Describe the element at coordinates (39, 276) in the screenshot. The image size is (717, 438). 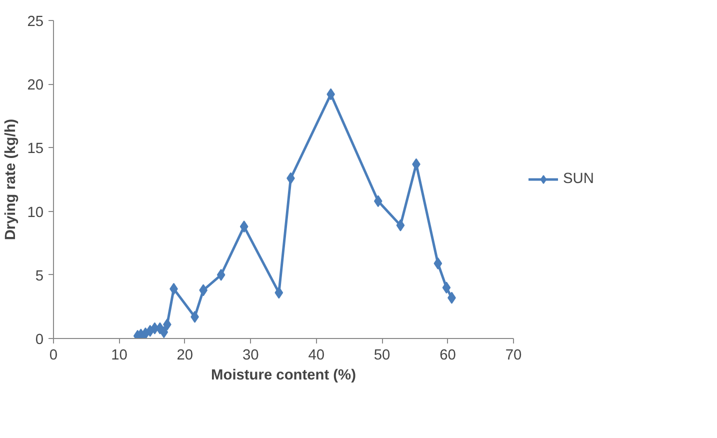
I see `y-tick-label: 5` at that location.